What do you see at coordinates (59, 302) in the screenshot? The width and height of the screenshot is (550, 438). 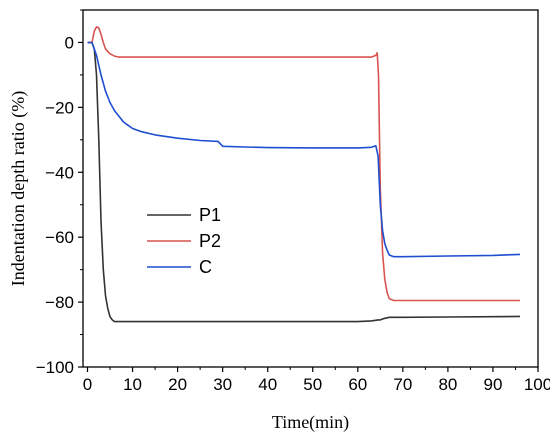 I see `y-tick-label: −80` at bounding box center [59, 302].